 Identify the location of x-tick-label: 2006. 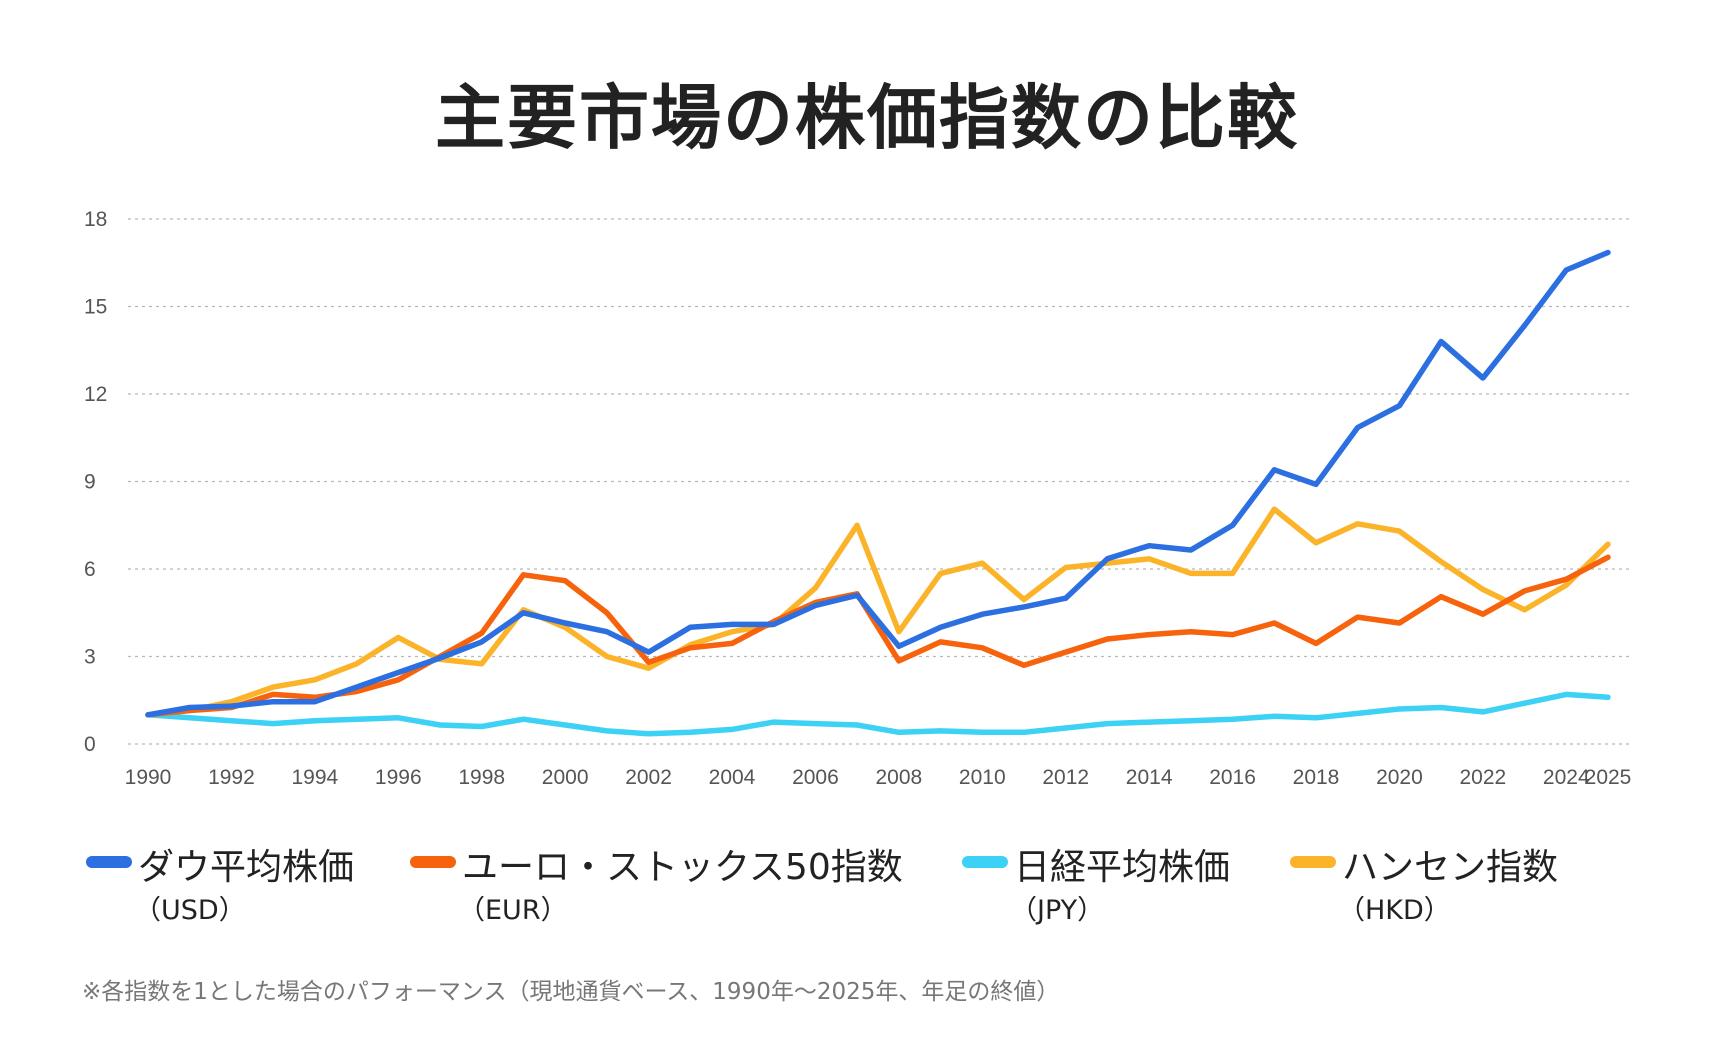
(815, 777).